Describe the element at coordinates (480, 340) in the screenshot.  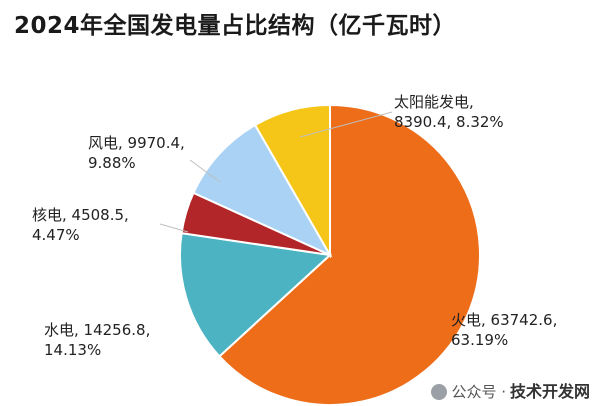
I see `label-huodian-line2: 63.19%` at that location.